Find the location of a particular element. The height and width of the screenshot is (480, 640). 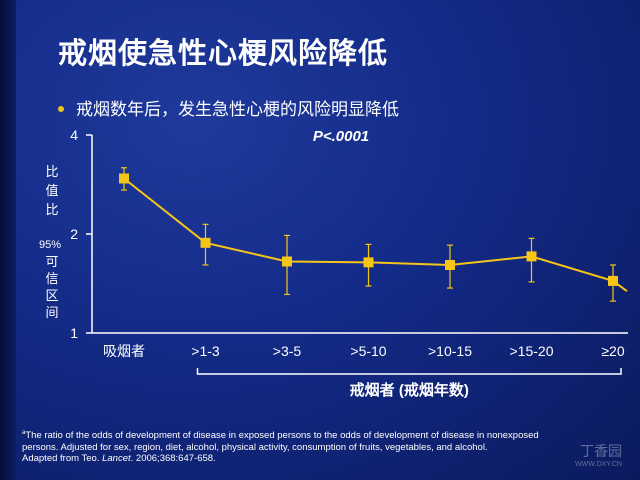

footnote-marker: a is located at coordinates (24, 433).